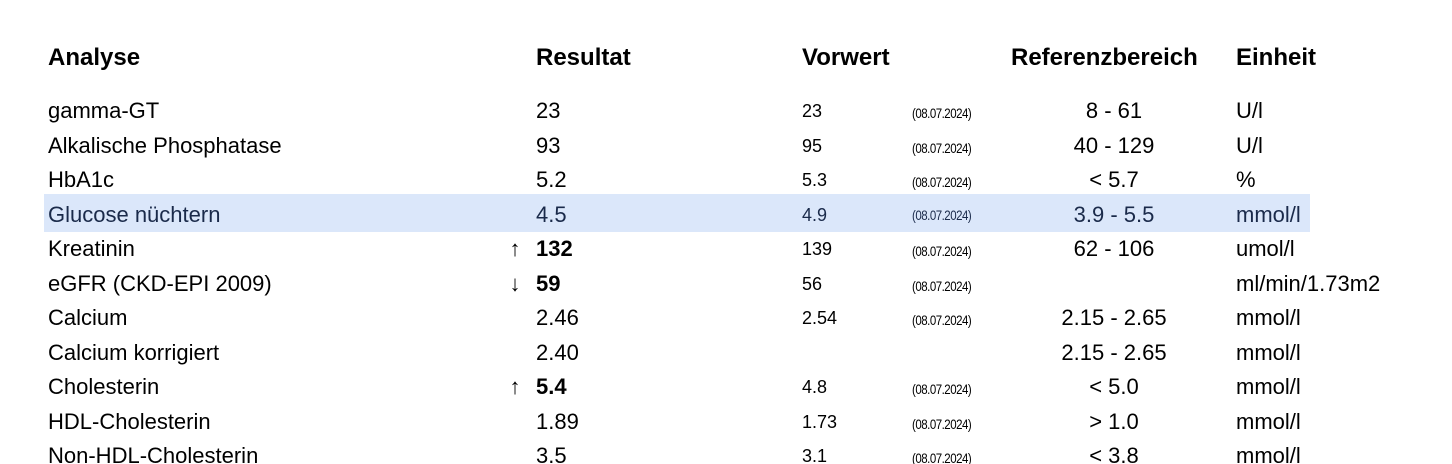 The height and width of the screenshot is (464, 1452). Describe the element at coordinates (81, 179) in the screenshot. I see `analyte-name: HbA1c` at that location.